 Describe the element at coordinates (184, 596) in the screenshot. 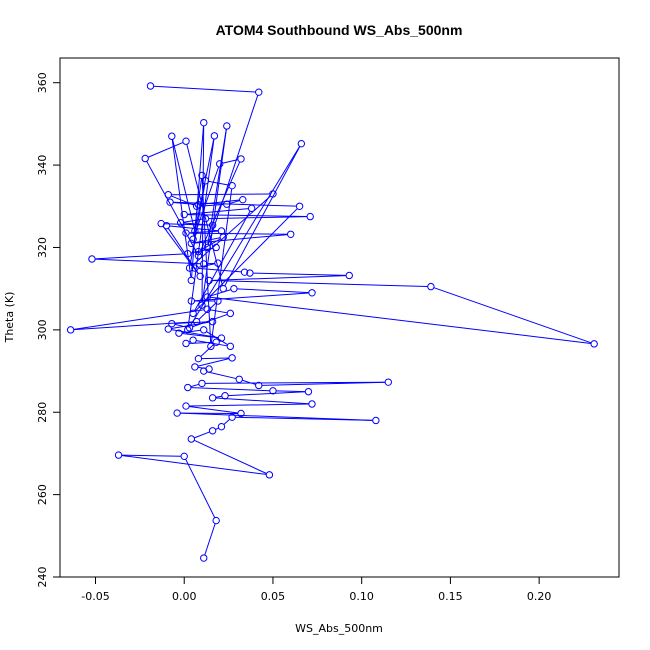

I see `x-tick-label: 0.00` at that location.